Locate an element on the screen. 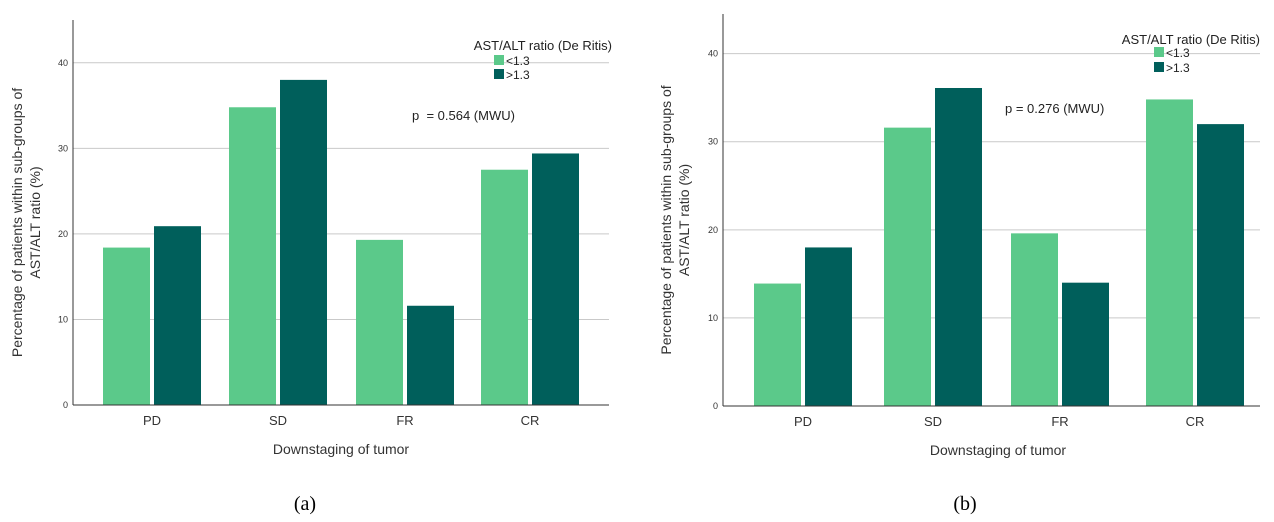 This screenshot has height=522, width=1274. panel-label: (b) is located at coordinates (964, 504).